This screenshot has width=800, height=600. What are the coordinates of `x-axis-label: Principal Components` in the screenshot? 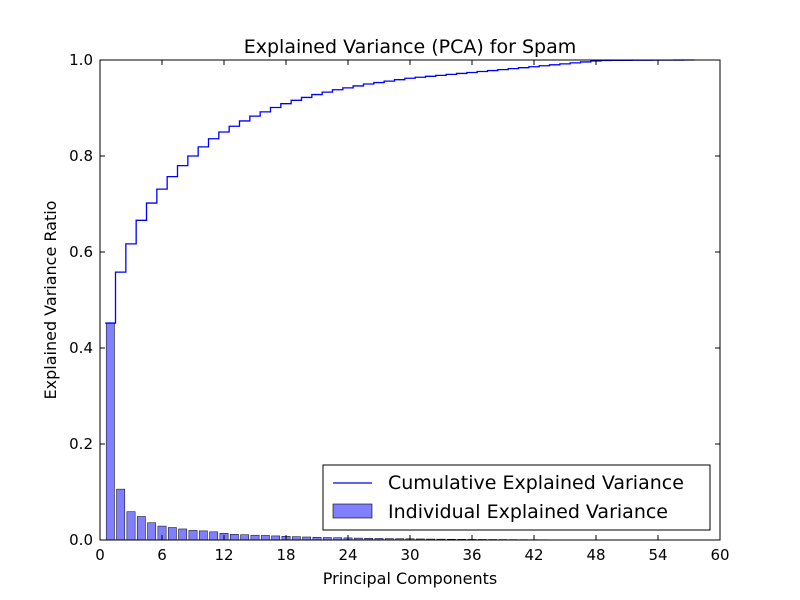 It's located at (410, 578).